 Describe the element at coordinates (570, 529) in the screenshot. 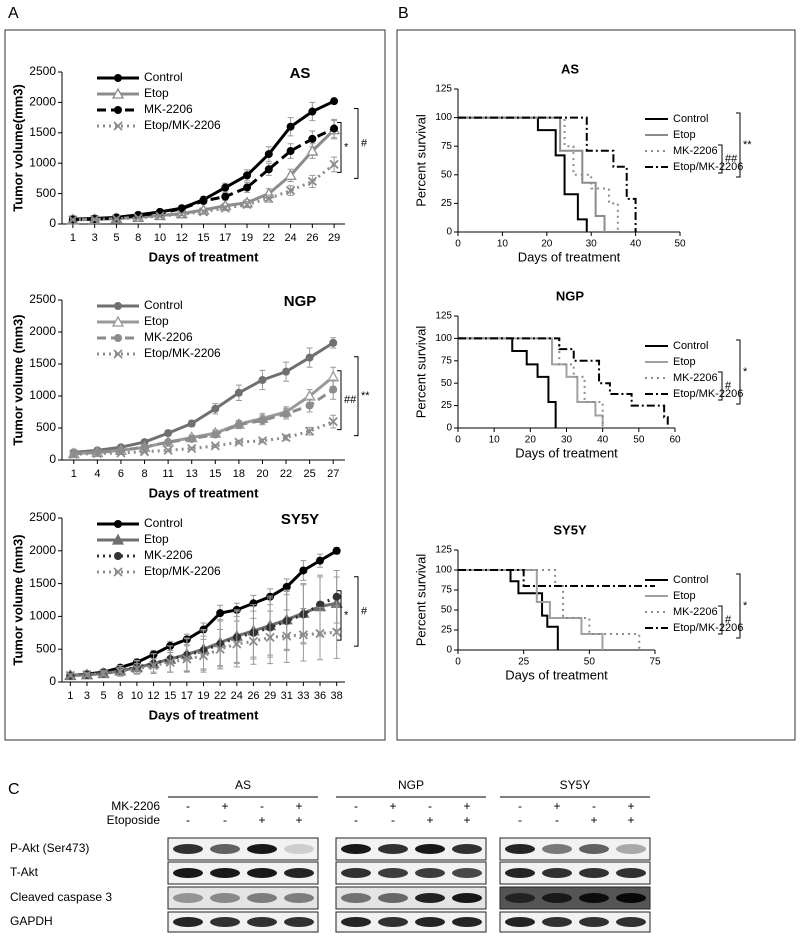

I see `chart-title: SY5Y` at that location.